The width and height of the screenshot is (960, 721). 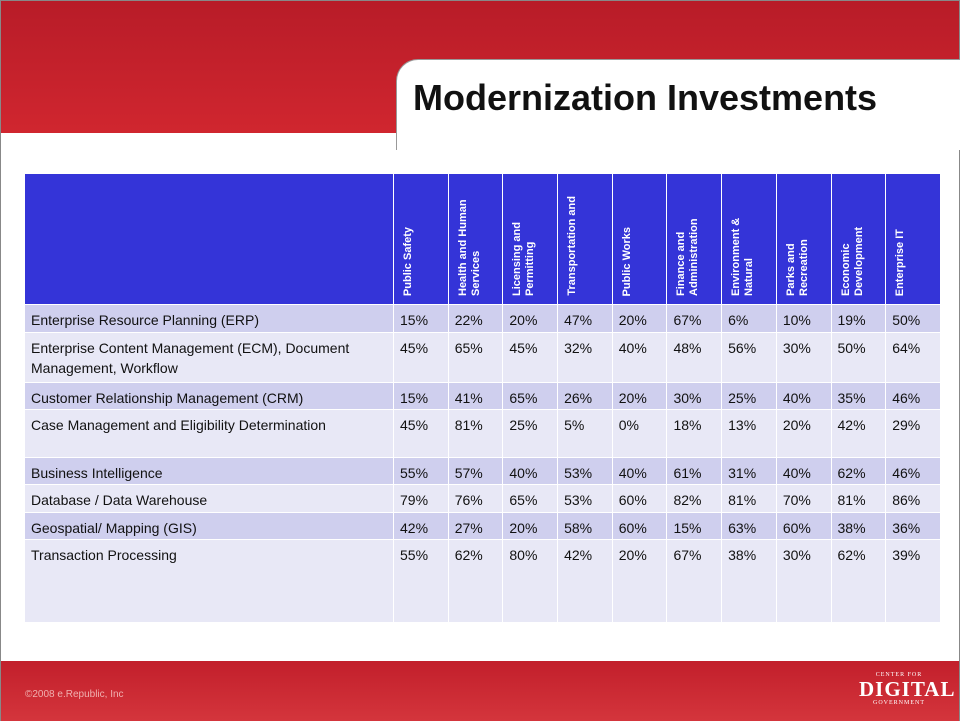 I want to click on footer-band, so click(x=480, y=691).